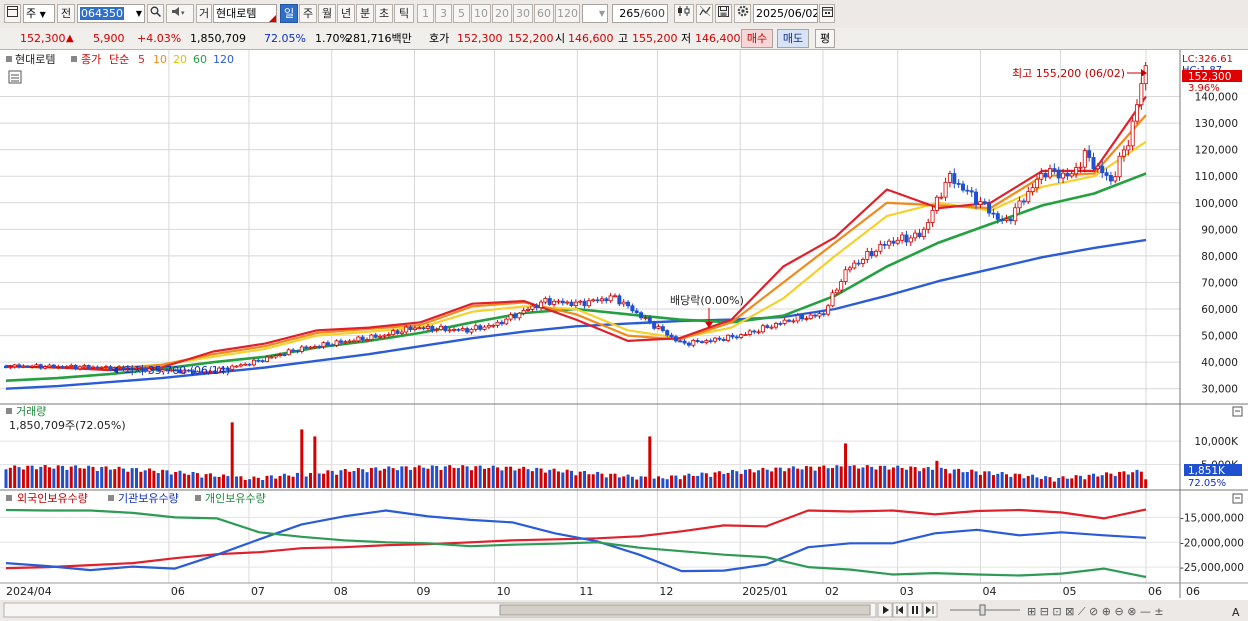 The width and height of the screenshot is (1248, 621). What do you see at coordinates (204, 13) in the screenshot?
I see `order-type-label: 거` at bounding box center [204, 13].